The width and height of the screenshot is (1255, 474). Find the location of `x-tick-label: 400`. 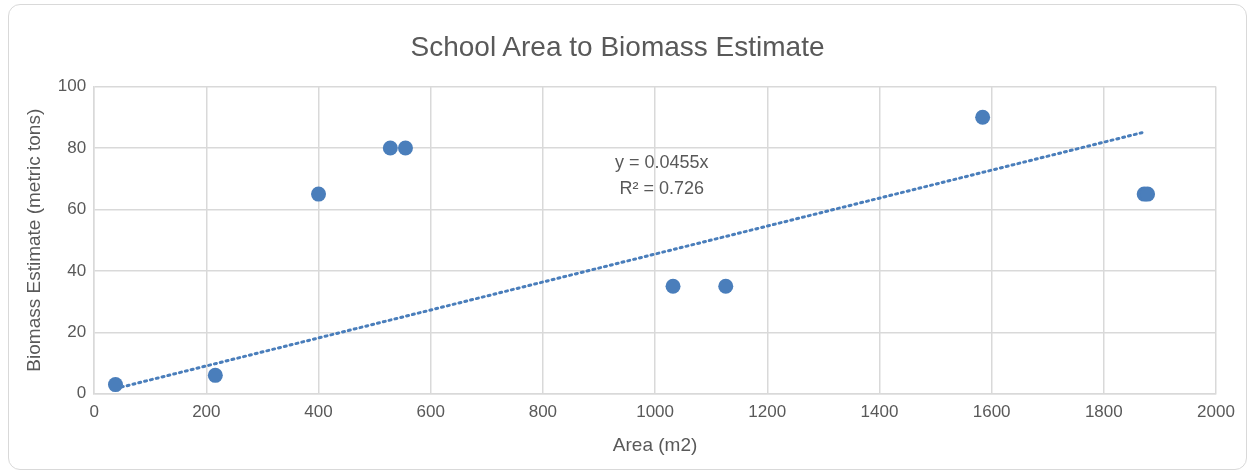

x-tick-label: 400 is located at coordinates (318, 411).